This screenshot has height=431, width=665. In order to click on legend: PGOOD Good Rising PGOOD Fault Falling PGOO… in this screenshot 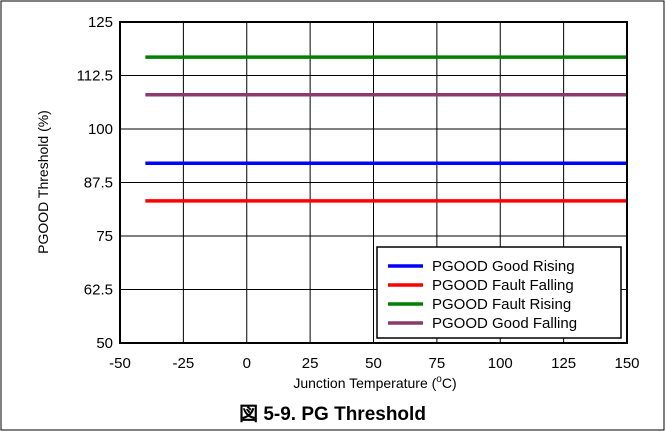, I will do `click(499, 292)`.